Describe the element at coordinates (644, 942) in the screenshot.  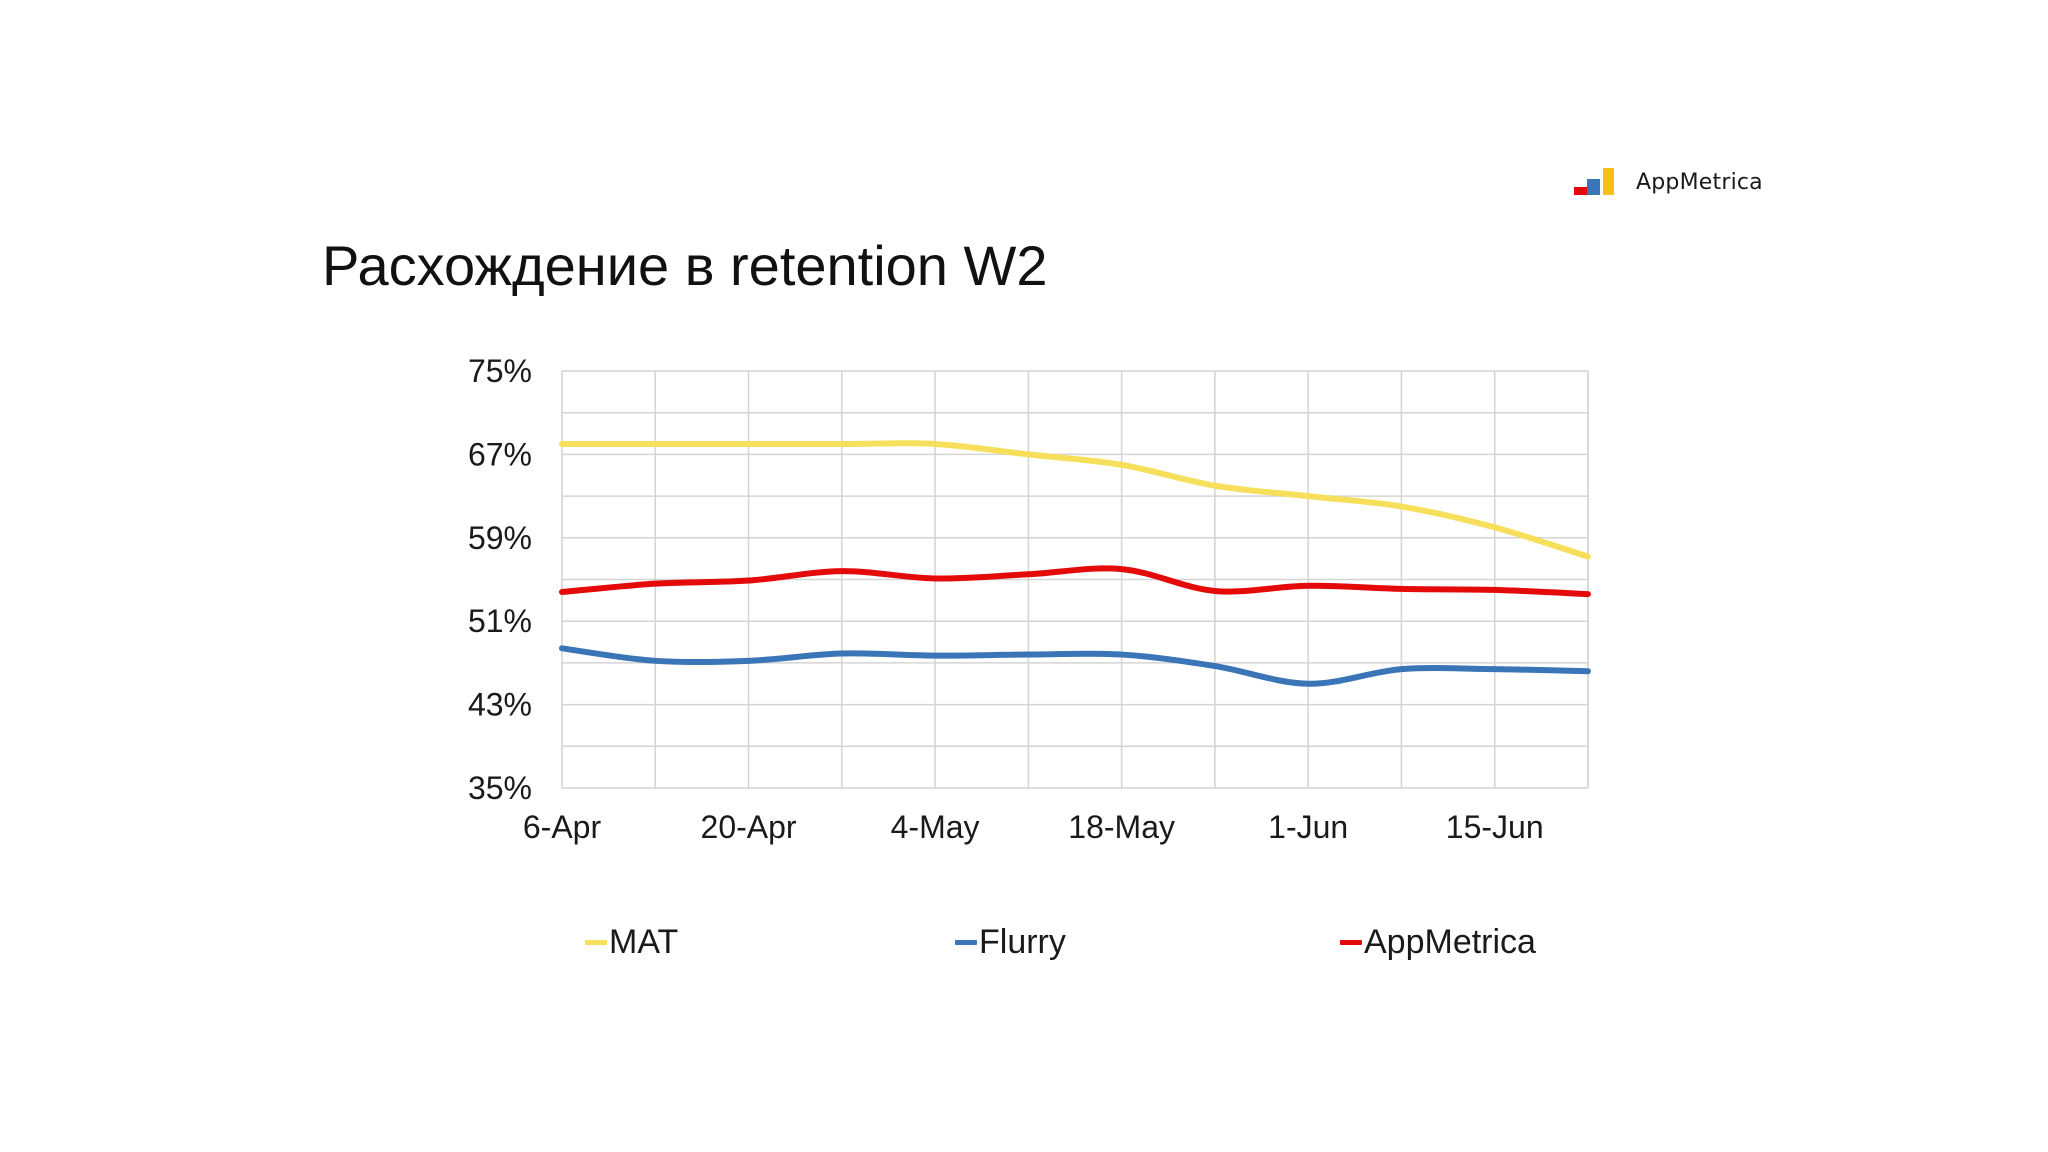
I see `legend-label-mat: MAT` at that location.